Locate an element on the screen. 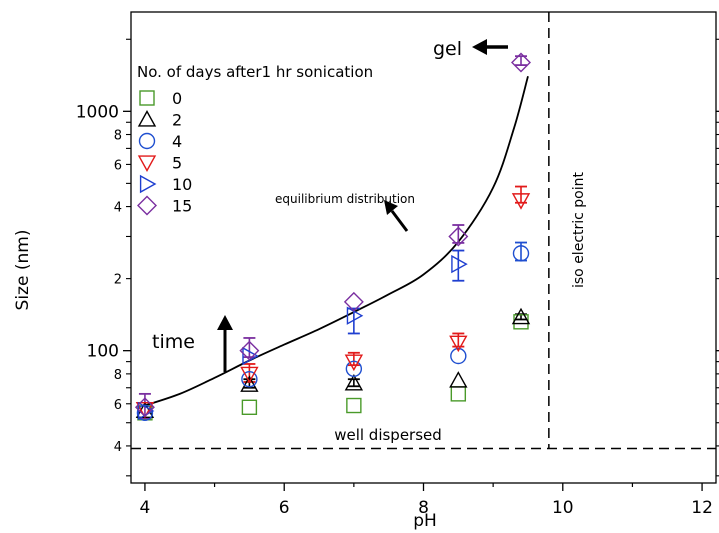 The height and width of the screenshot is (533, 719). y-axis-label: Size (nm) is located at coordinates (23, 270).